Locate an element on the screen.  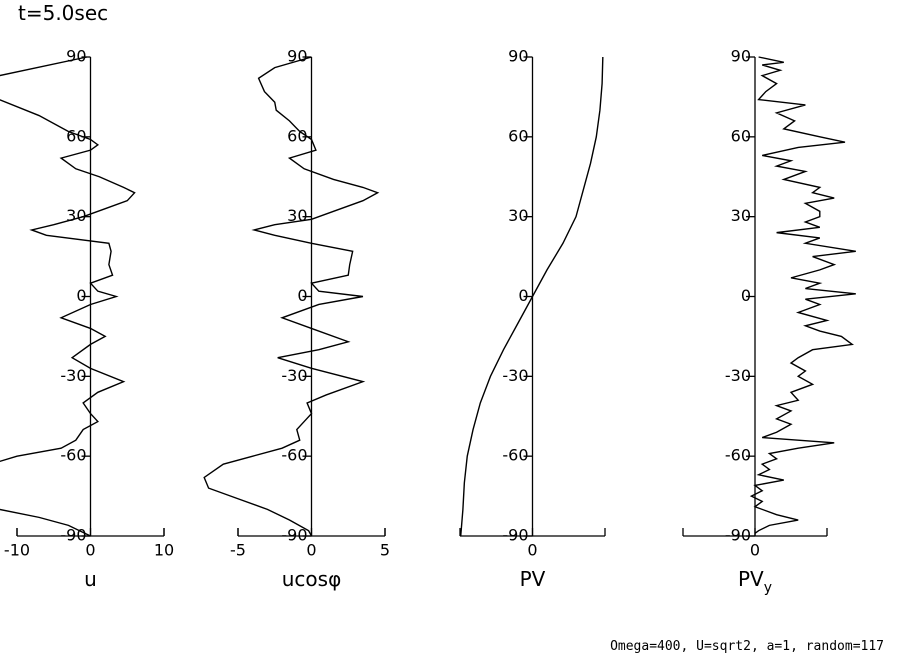
x-tick-label: -10 is located at coordinates (17, 550).